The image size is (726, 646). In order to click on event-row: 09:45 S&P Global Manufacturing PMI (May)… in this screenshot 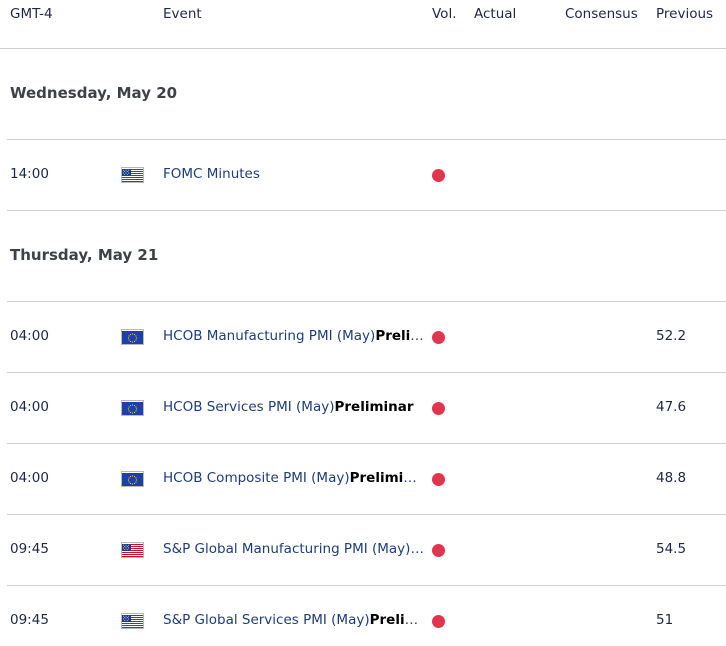, I will do `click(363, 550)`.